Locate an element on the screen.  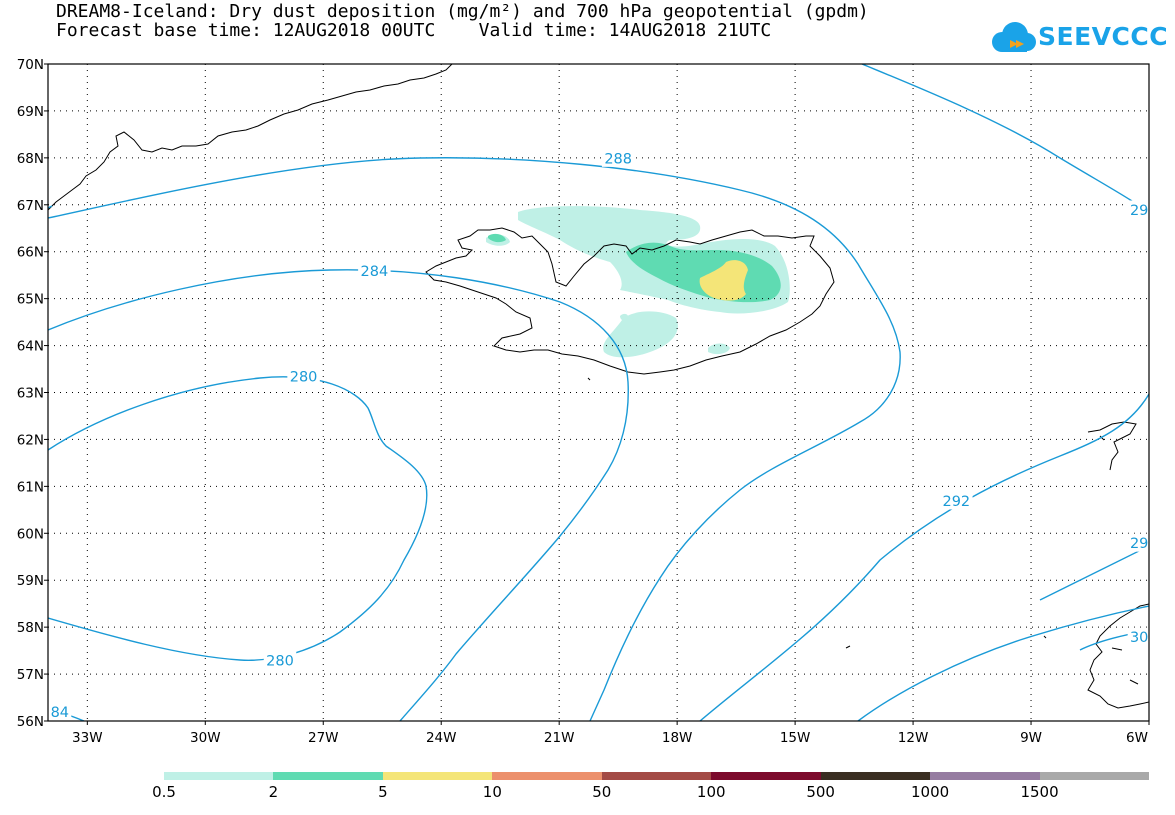
contour-label: 284 is located at coordinates (375, 272).